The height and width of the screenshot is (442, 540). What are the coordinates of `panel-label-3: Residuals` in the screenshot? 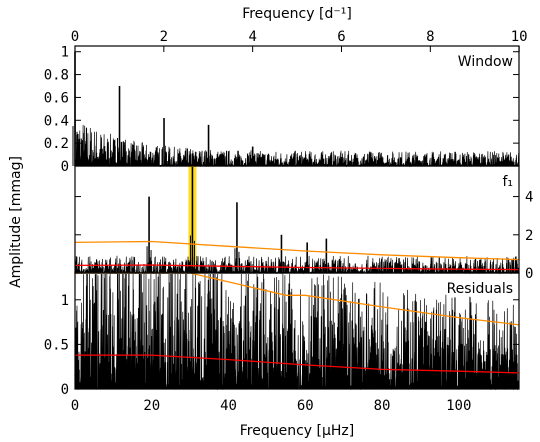 It's located at (480, 289).